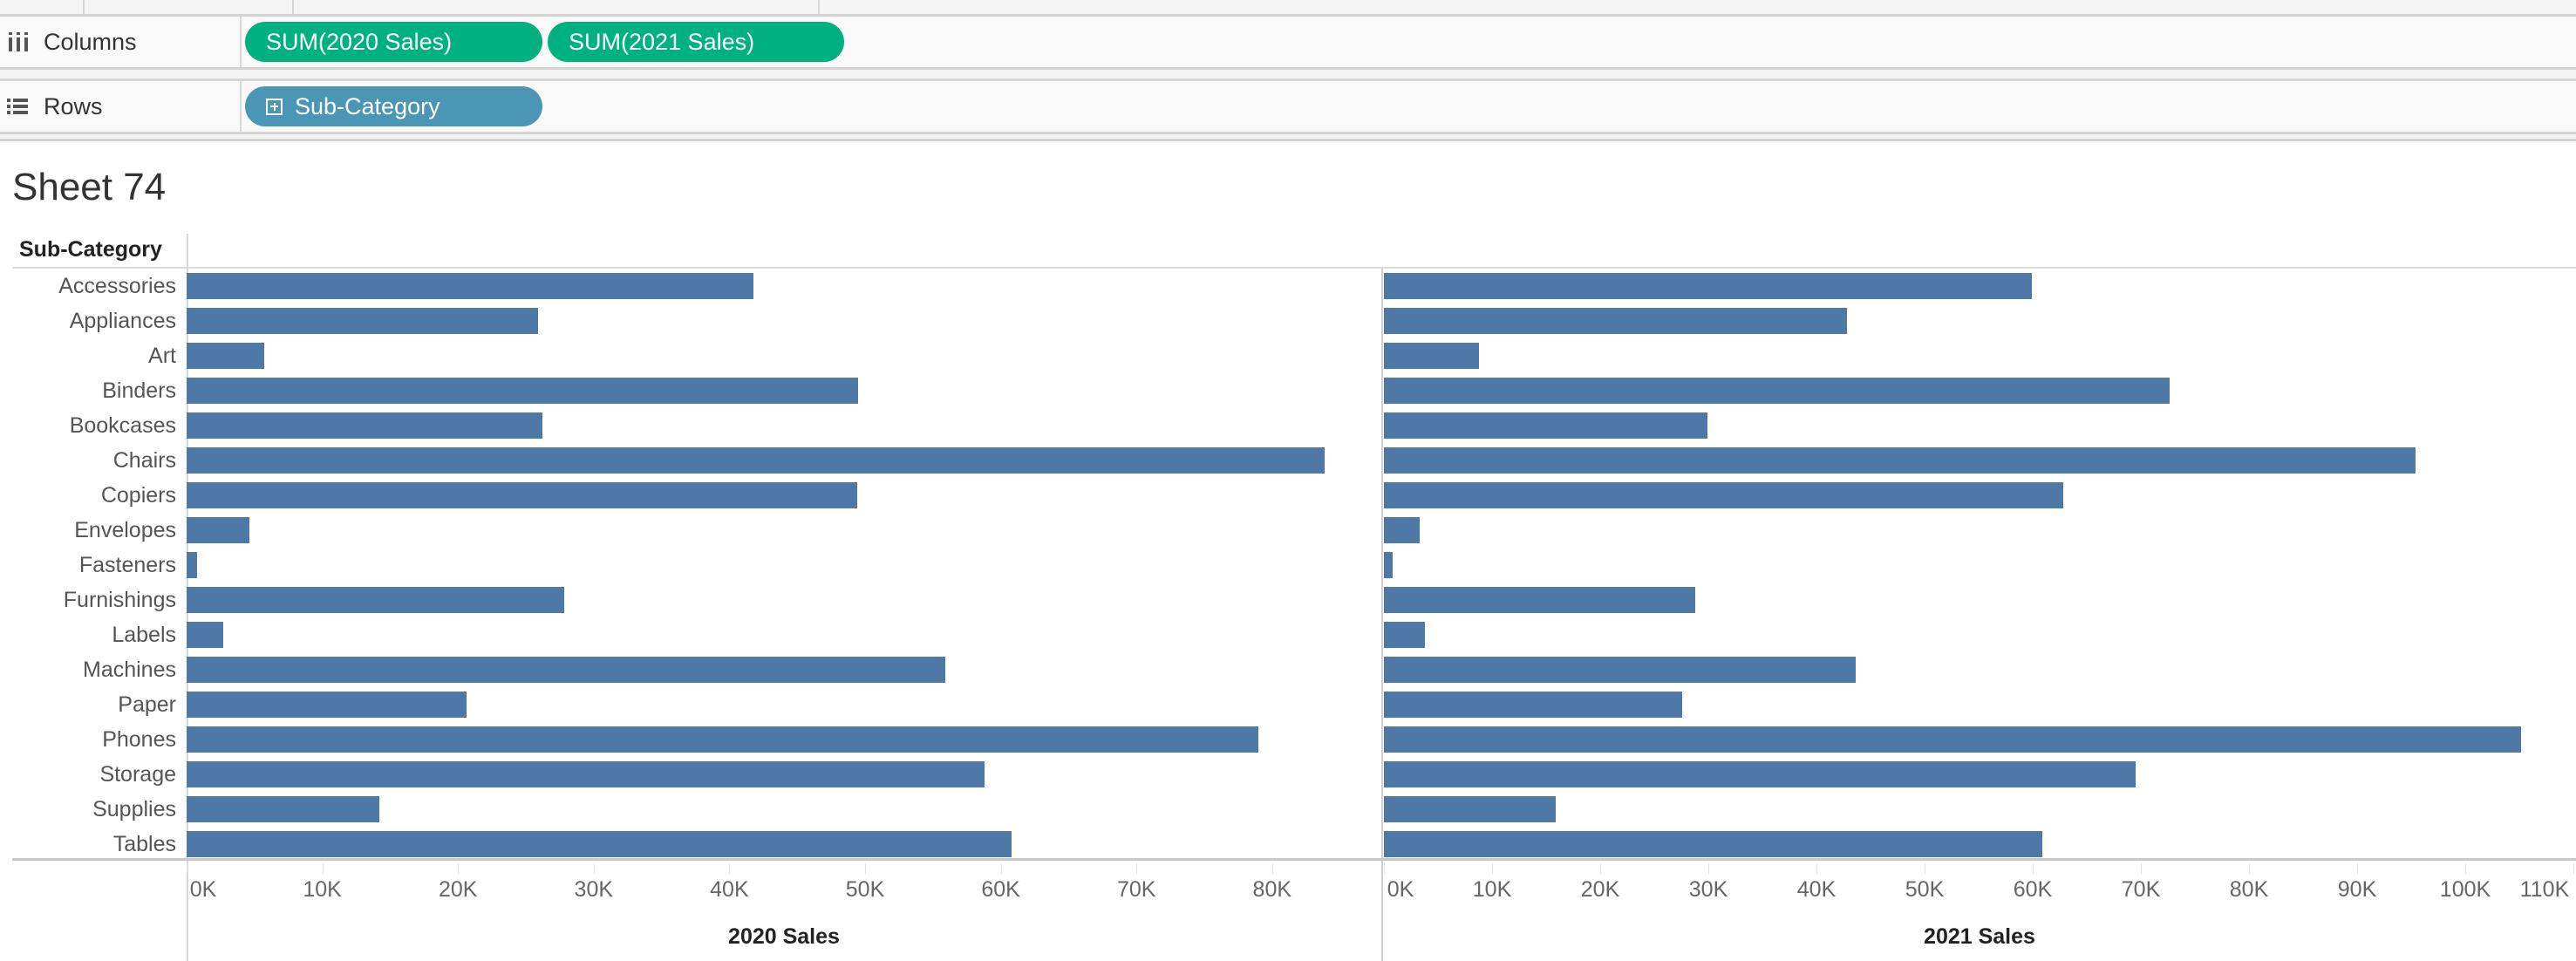  What do you see at coordinates (275, 107) in the screenshot?
I see `expand-plus-icon` at bounding box center [275, 107].